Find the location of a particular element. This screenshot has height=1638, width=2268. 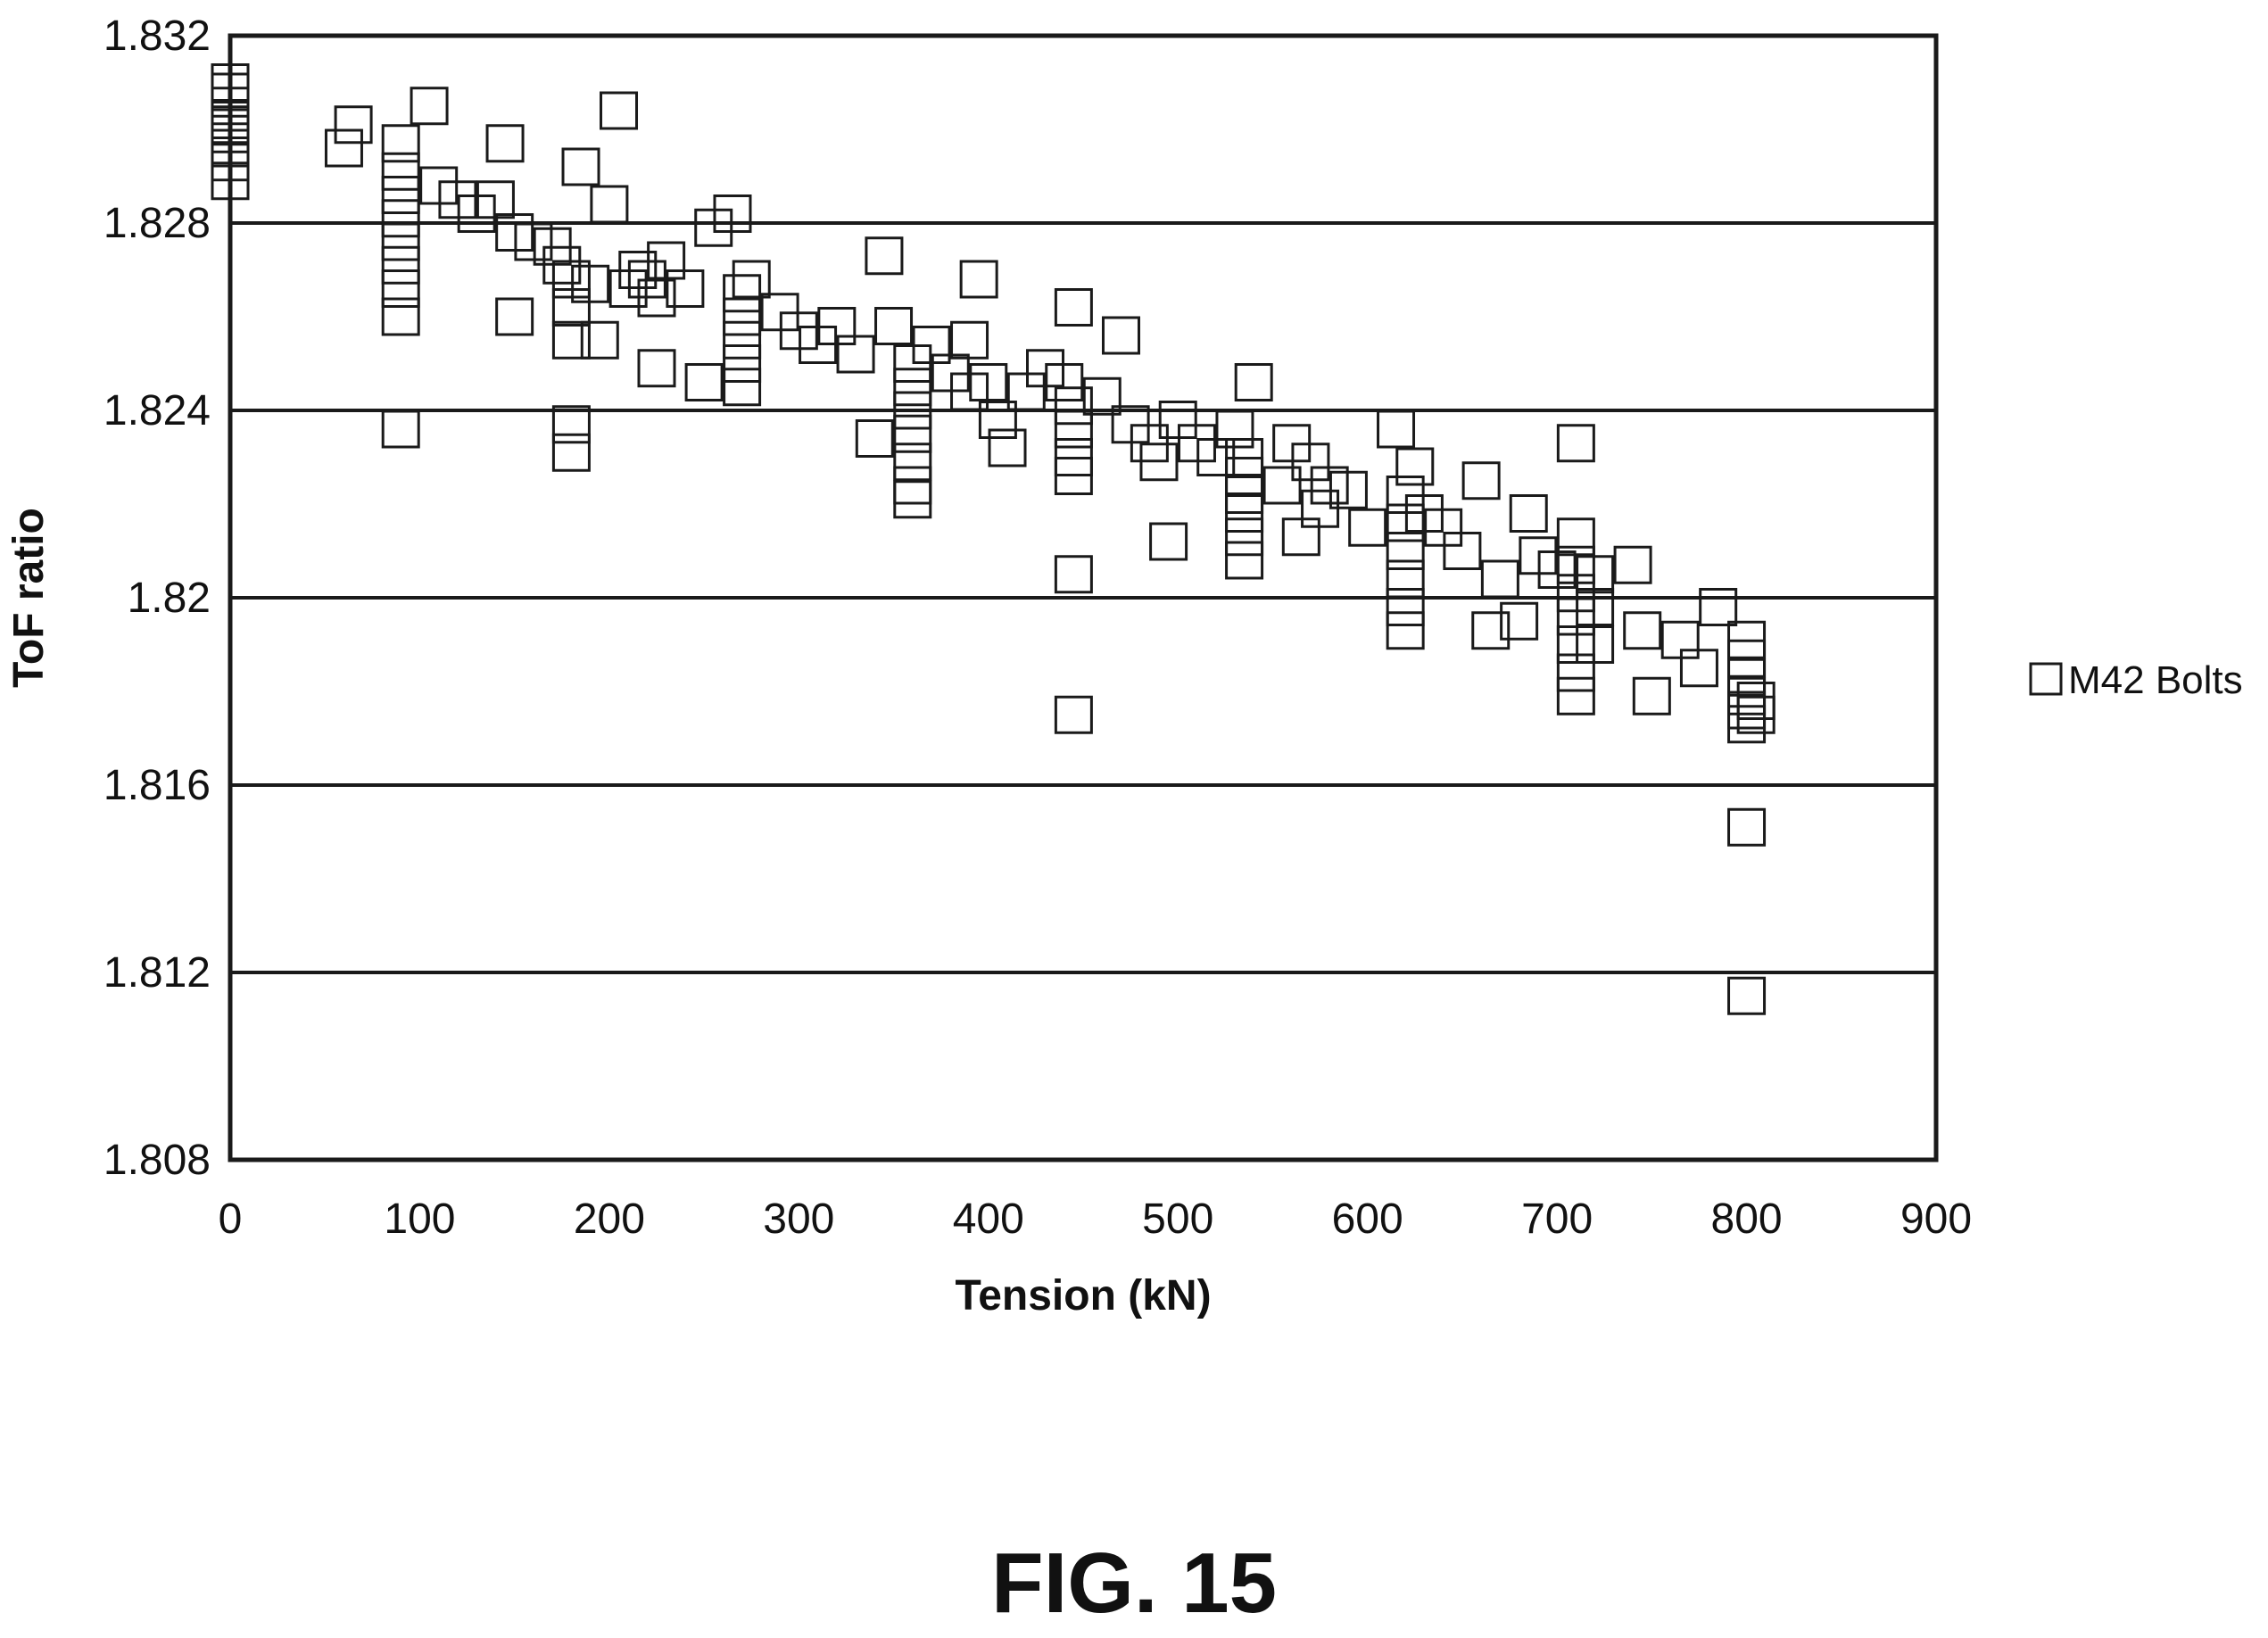

x-tick-label: 700 is located at coordinates (1557, 1219).